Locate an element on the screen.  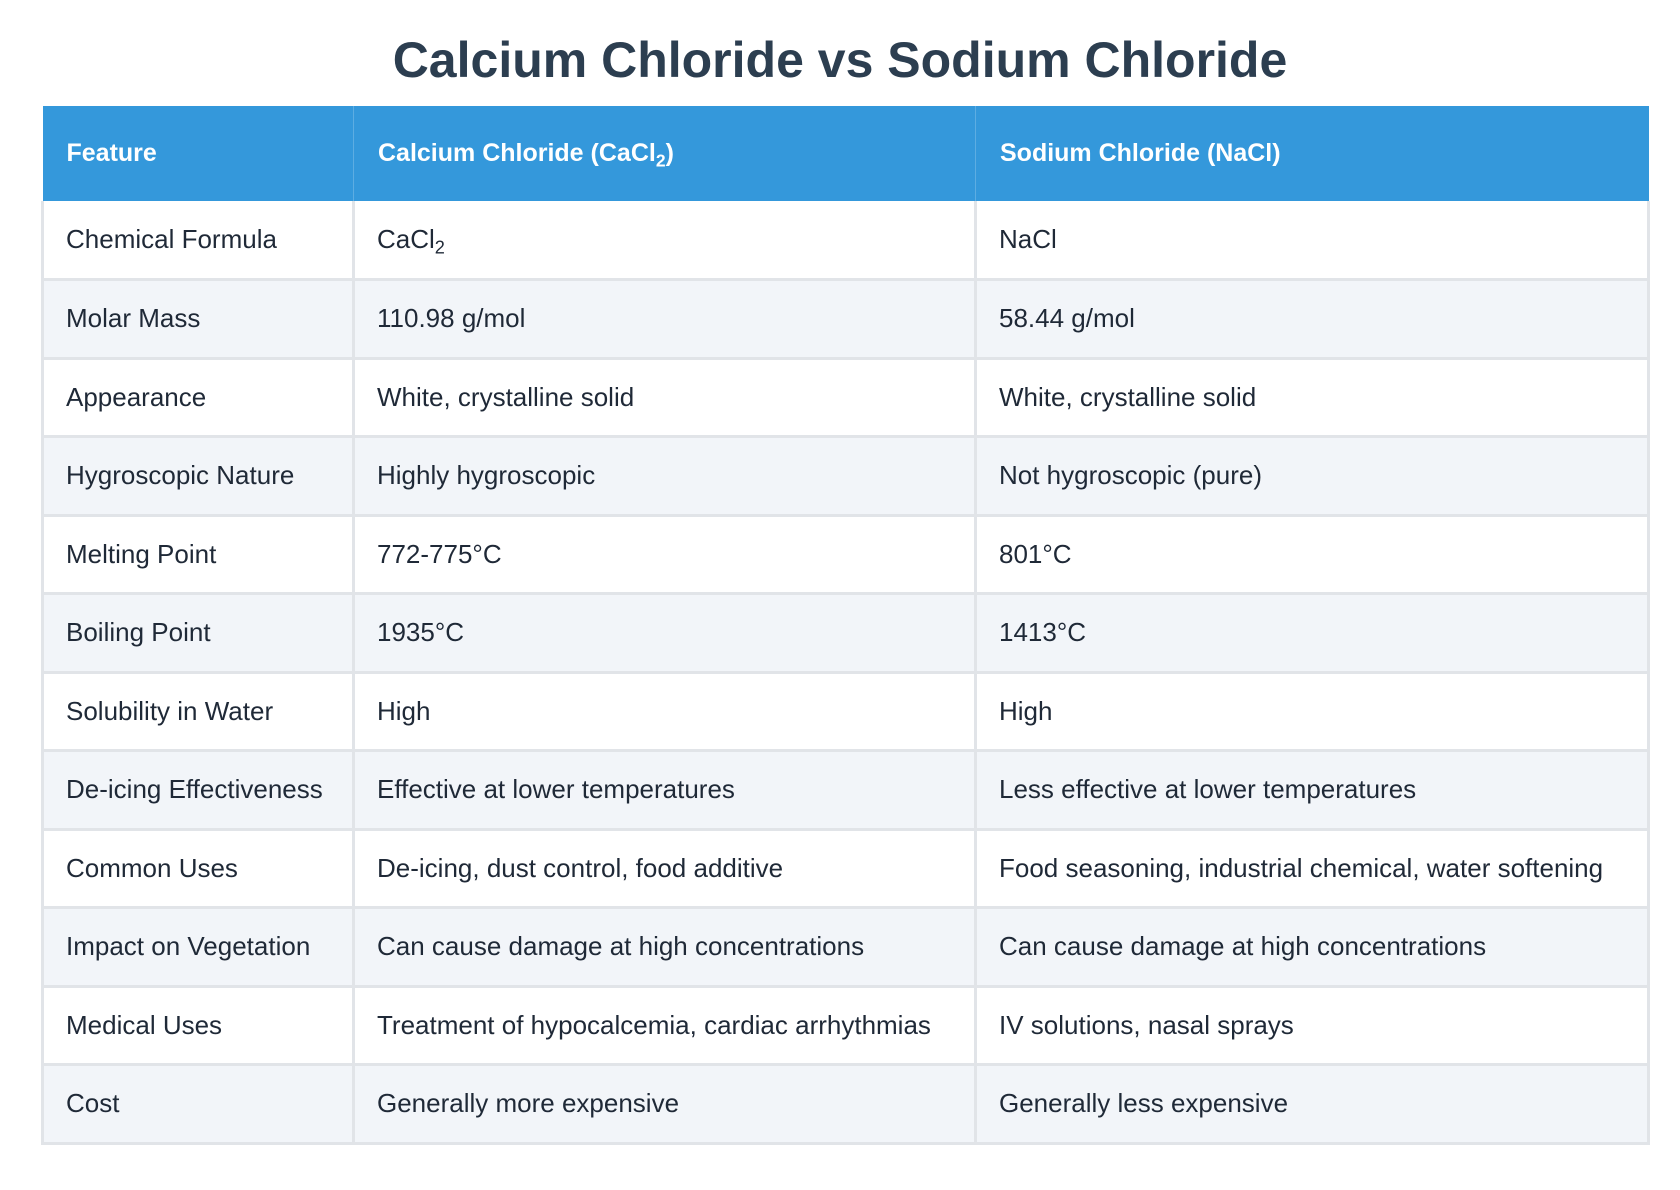
cell-sodium: Less effective at lower temperatures is located at coordinates (1312, 790).